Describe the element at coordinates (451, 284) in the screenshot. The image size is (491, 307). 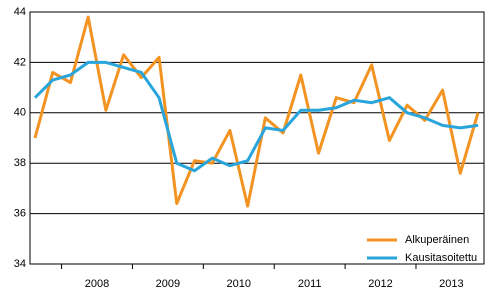
I see `x-tick-label: 2013` at that location.